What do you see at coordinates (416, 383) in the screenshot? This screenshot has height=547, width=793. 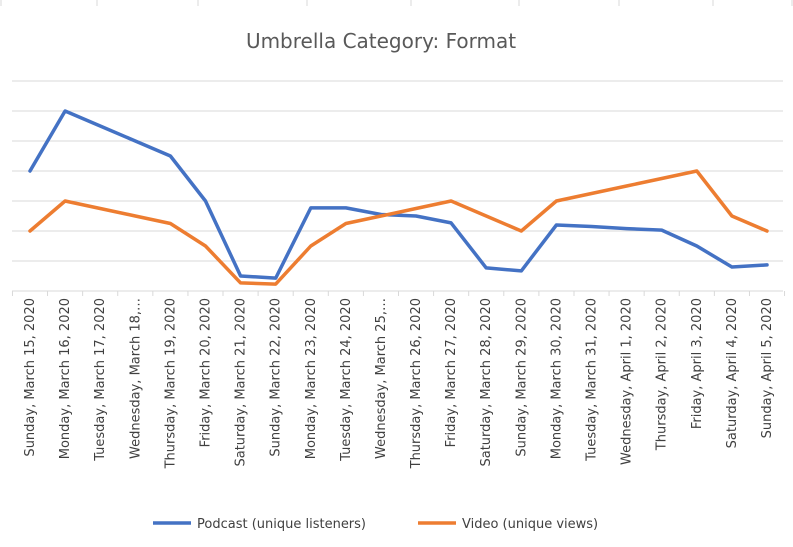 I see `x-tick-label: Thursday, March 26, 2020` at bounding box center [416, 383].